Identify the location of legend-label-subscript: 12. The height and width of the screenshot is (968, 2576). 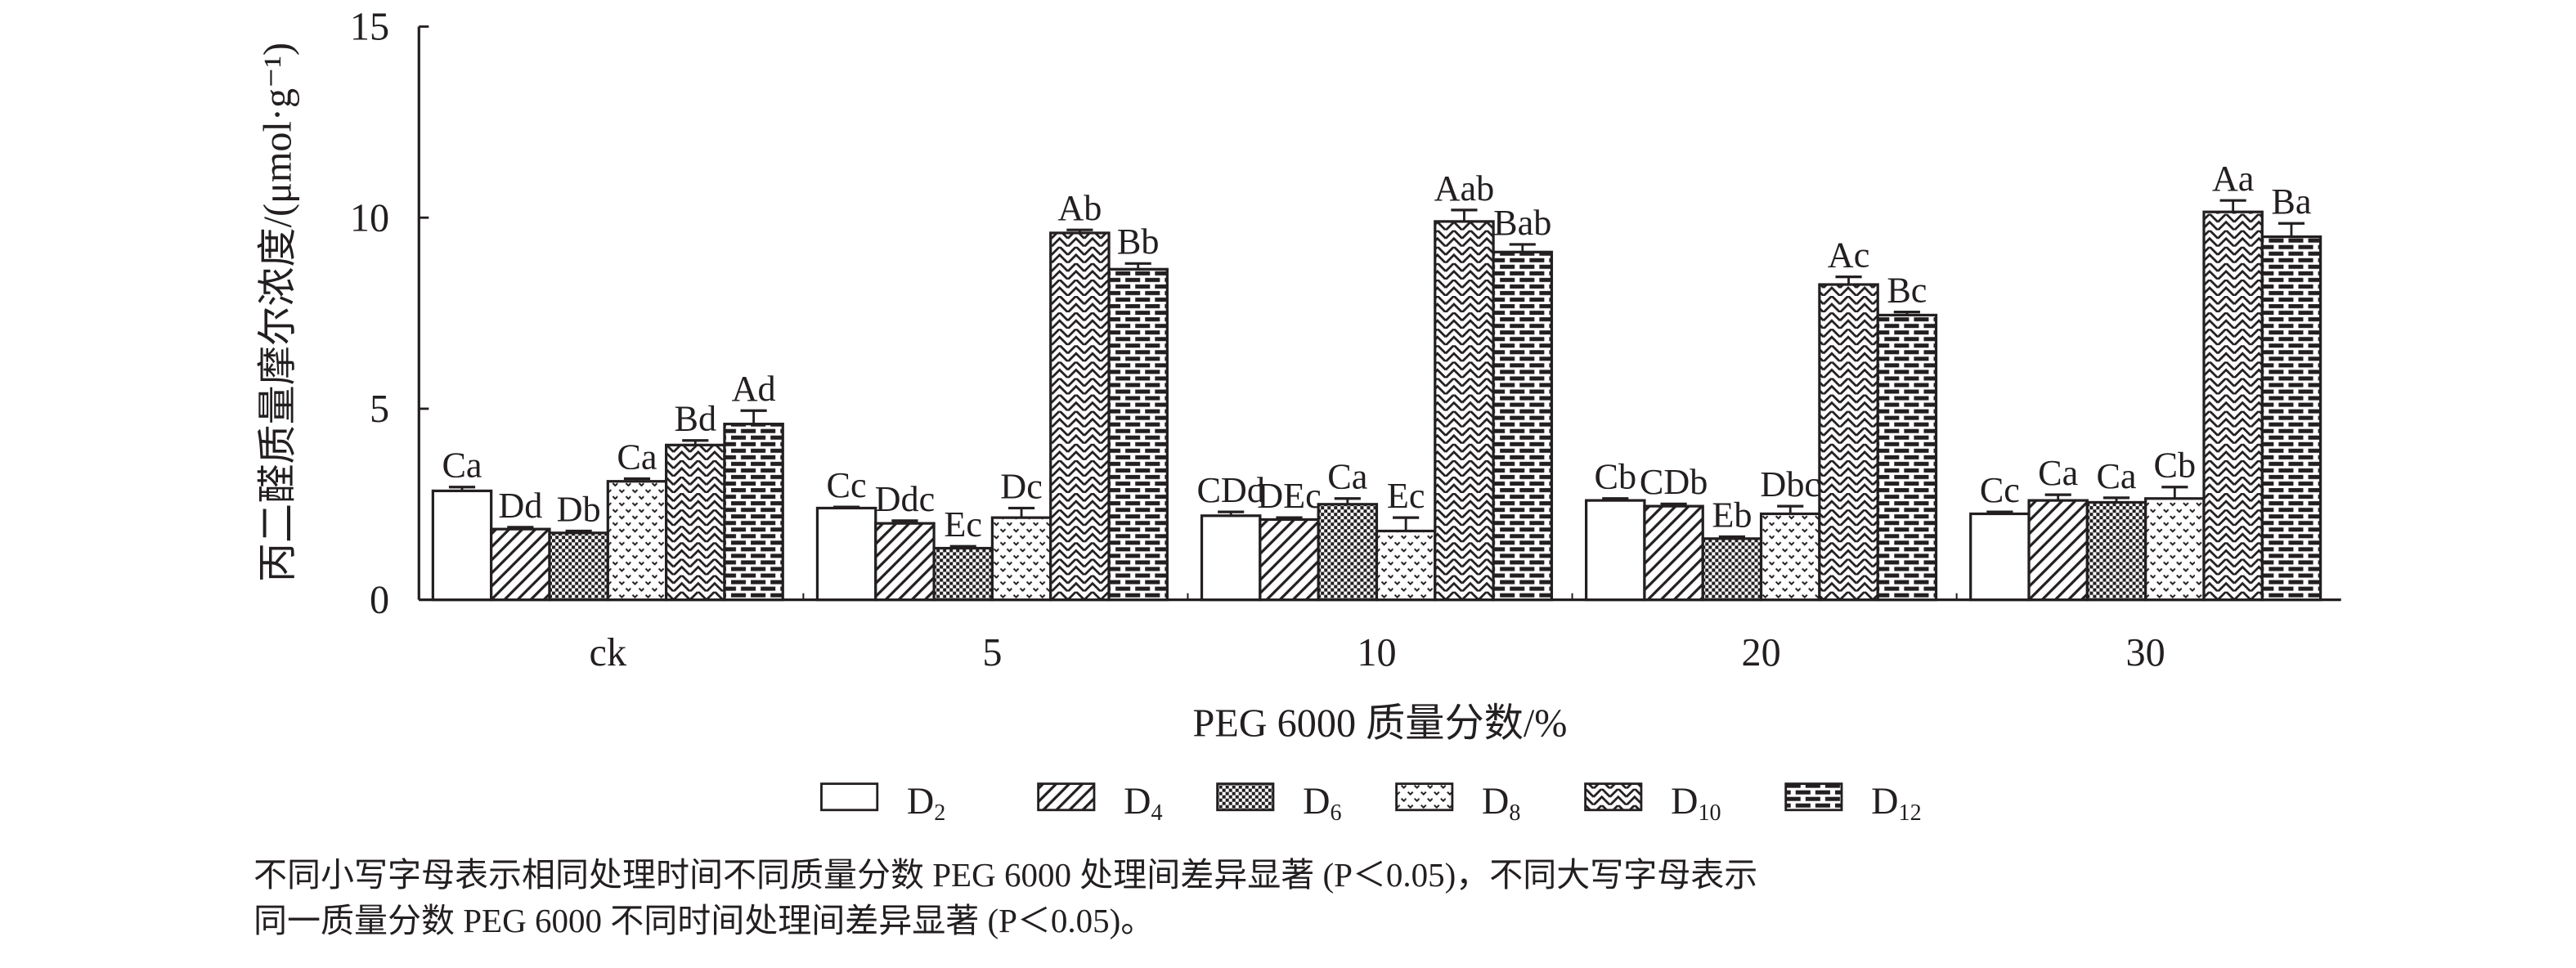
(1911, 813).